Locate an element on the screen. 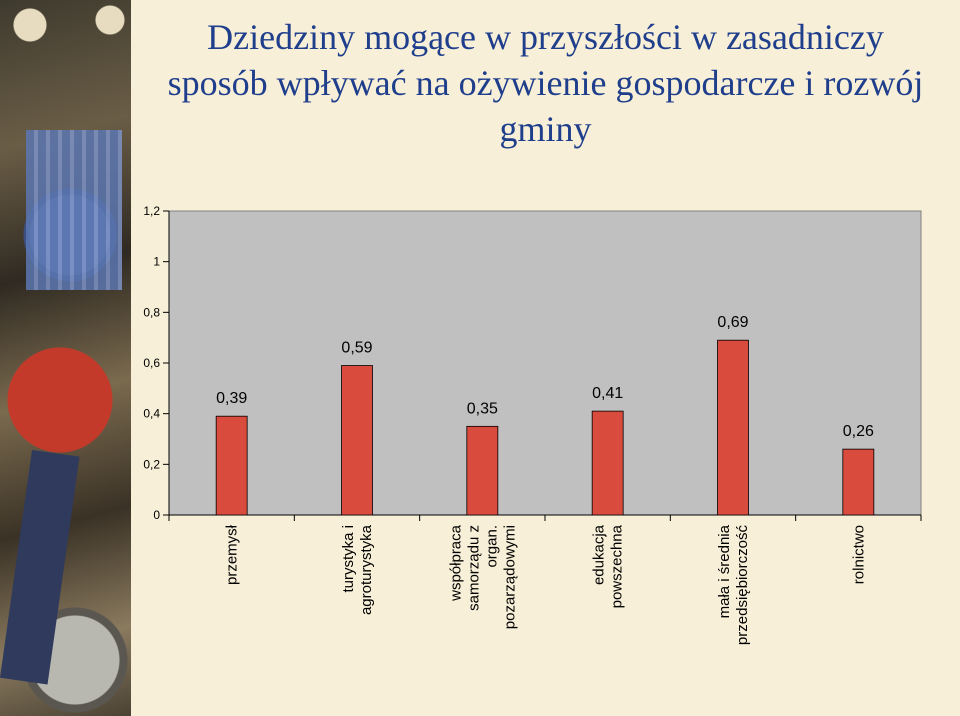 This screenshot has height=716, width=960. category-label-line: turystyka i is located at coordinates (348, 559).